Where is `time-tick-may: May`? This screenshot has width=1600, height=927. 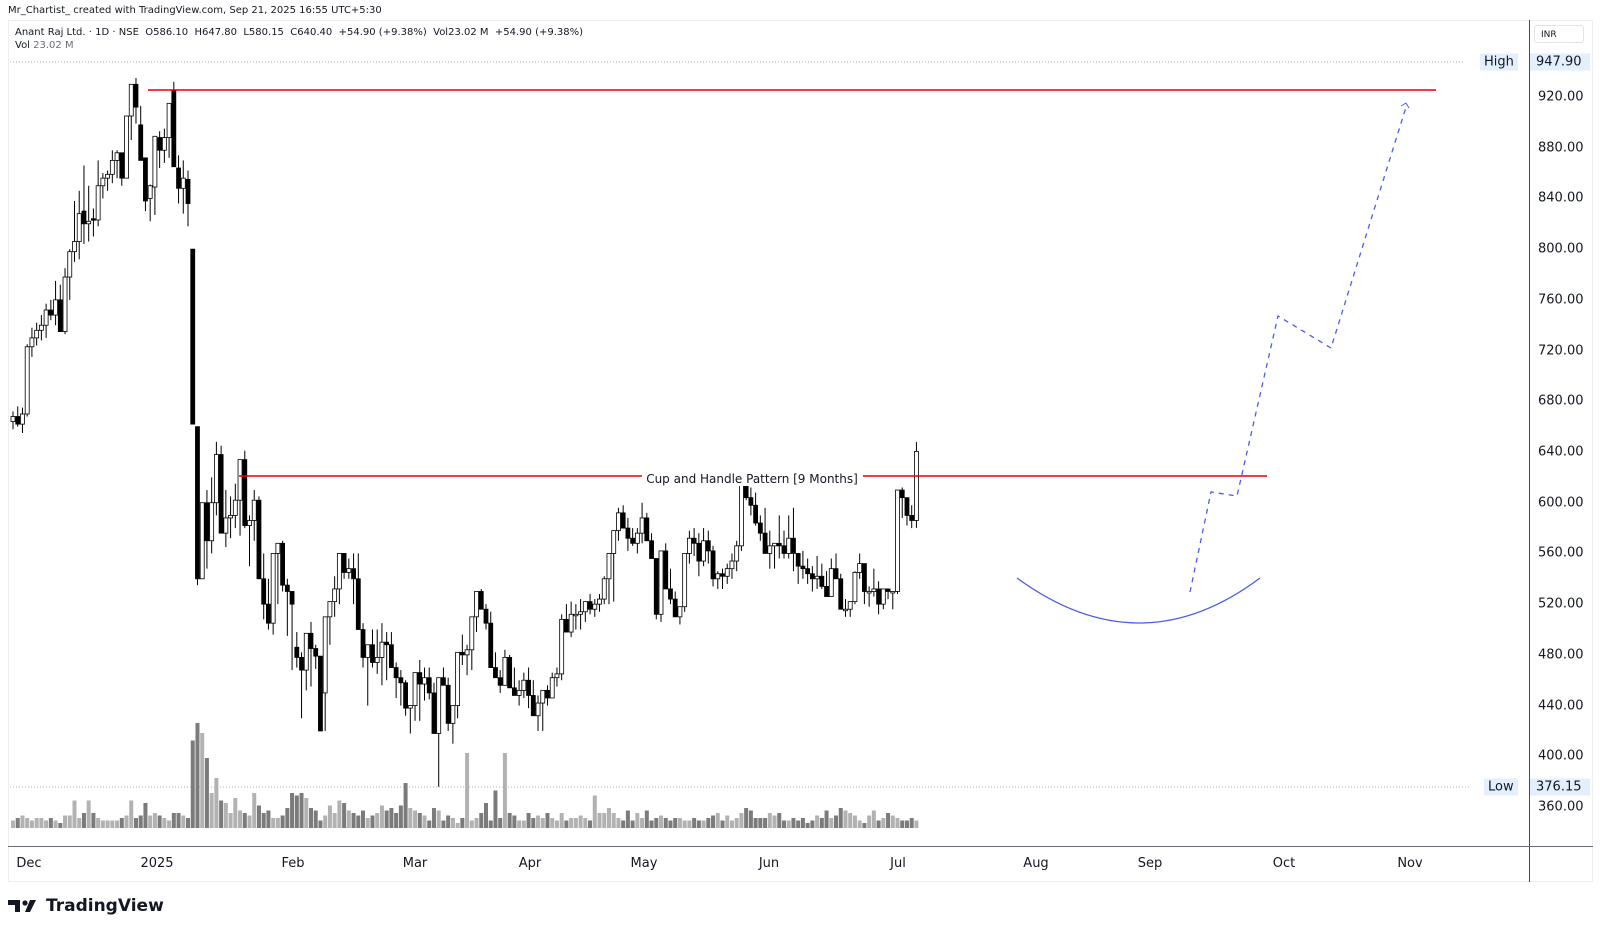
time-tick-may: May is located at coordinates (644, 863).